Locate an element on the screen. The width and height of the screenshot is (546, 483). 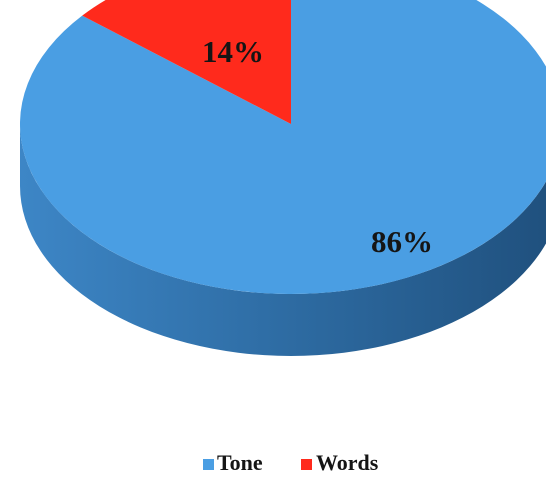
legend-item-tone: Tone is located at coordinates (233, 462).